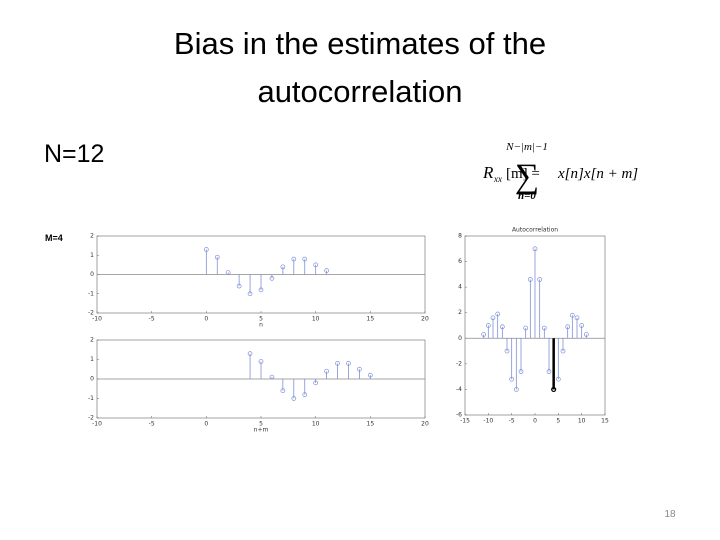 This screenshot has height=540, width=720. I want to click on y-tick-label: 6, so click(460, 261).